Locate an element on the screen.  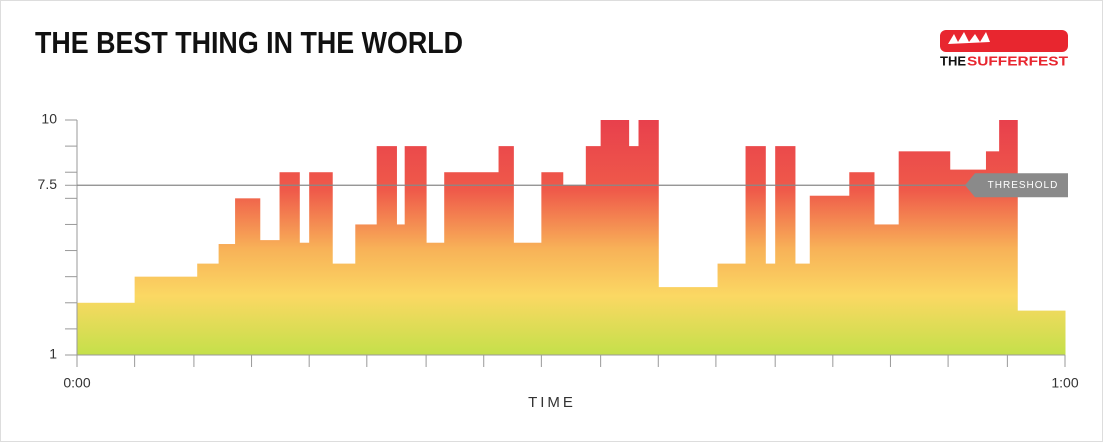
y-tick-label: 7.5 is located at coordinates (48, 184).